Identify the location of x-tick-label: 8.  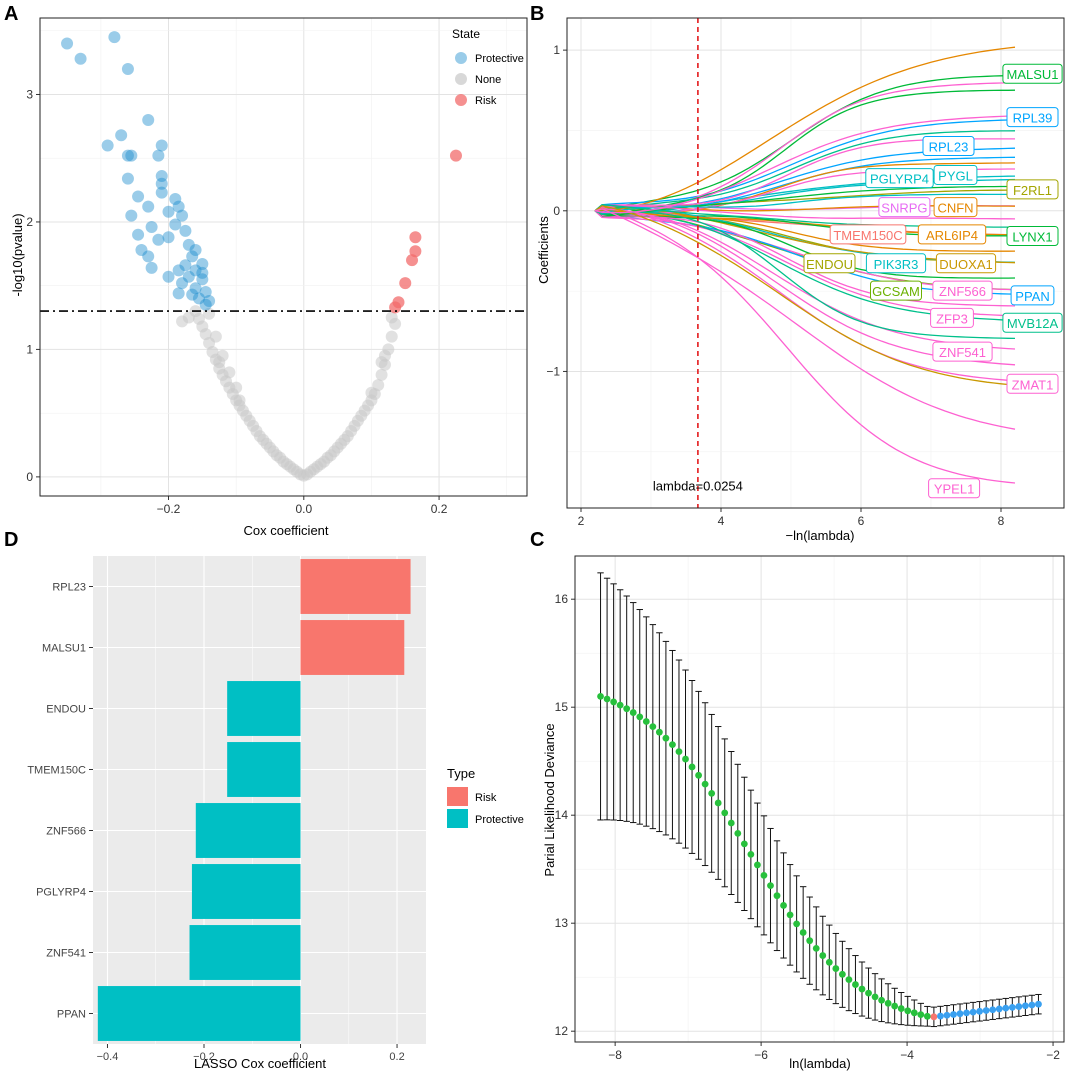
(1001, 521).